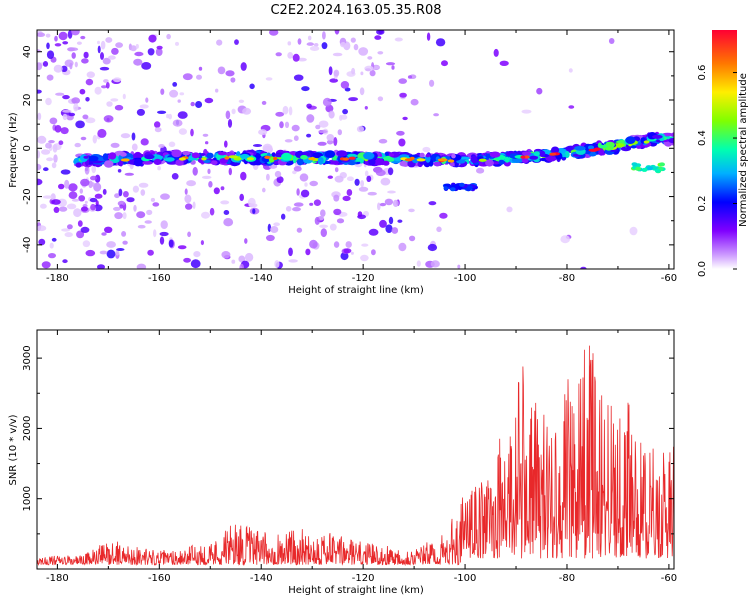  I want to click on y-tick-label: 2000, so click(27, 428).